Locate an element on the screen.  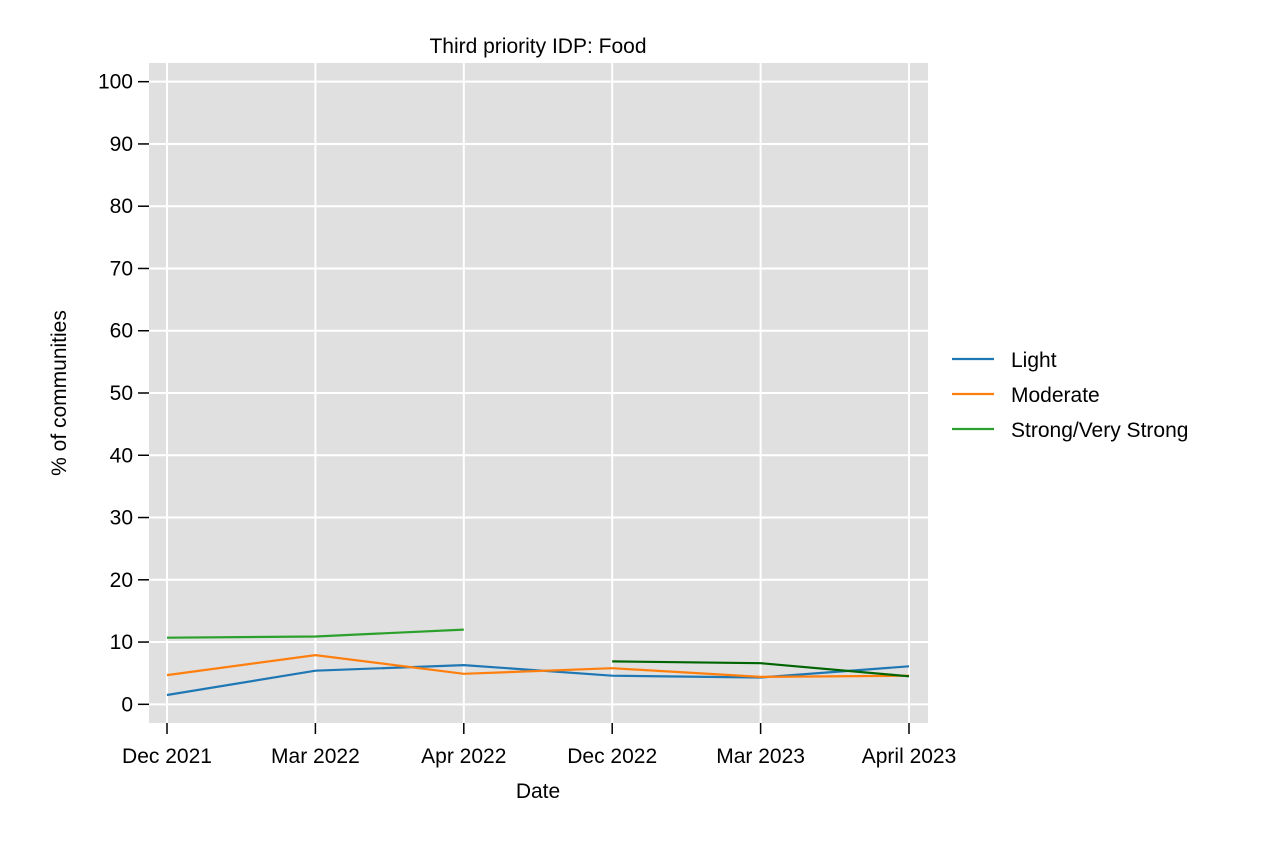
y-axis-label: % of communities is located at coordinates (59, 393).